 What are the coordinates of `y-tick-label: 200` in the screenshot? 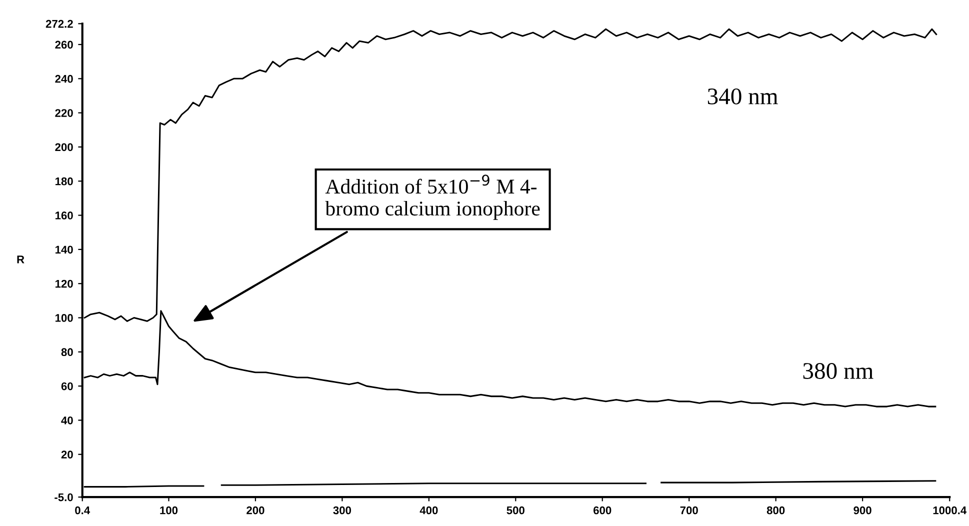 It's located at (64, 147).